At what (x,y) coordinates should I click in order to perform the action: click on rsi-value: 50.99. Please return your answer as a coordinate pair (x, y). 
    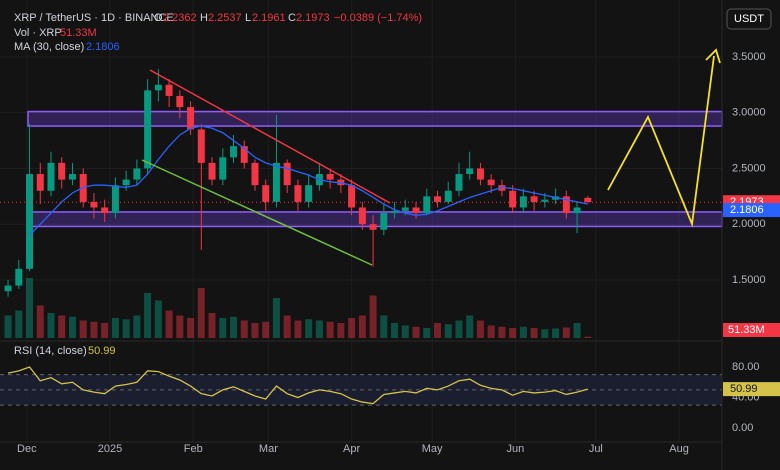
    Looking at the image, I should click on (102, 351).